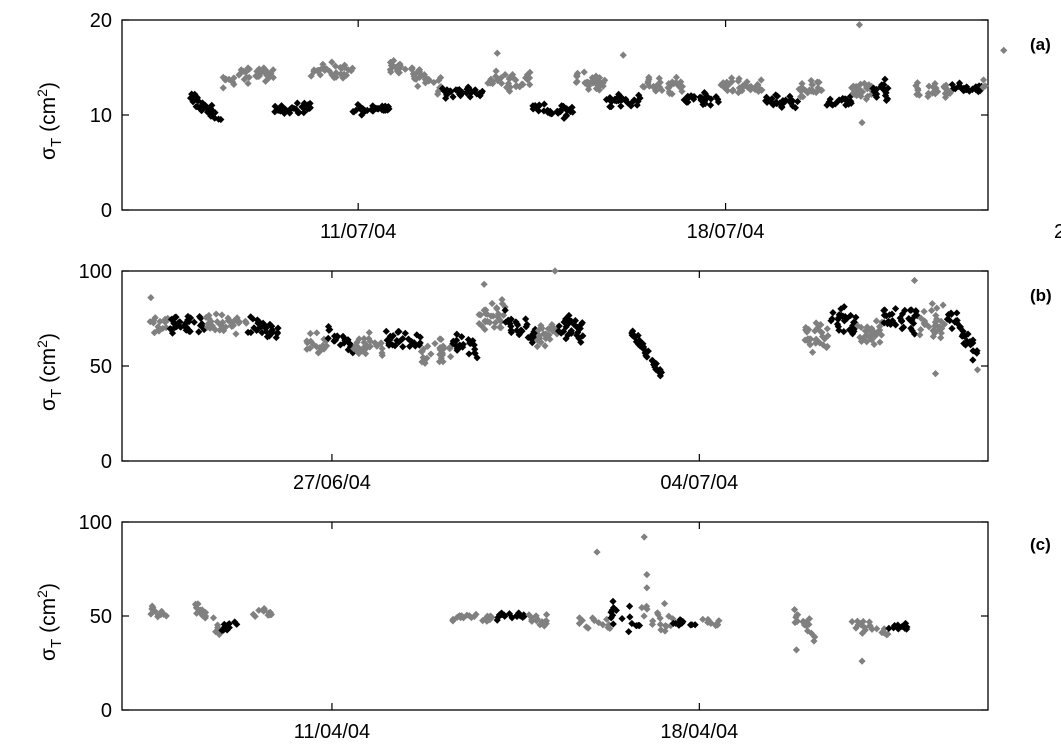 This screenshot has height=745, width=1061. I want to click on y-tick-label: 0, so click(106, 211).